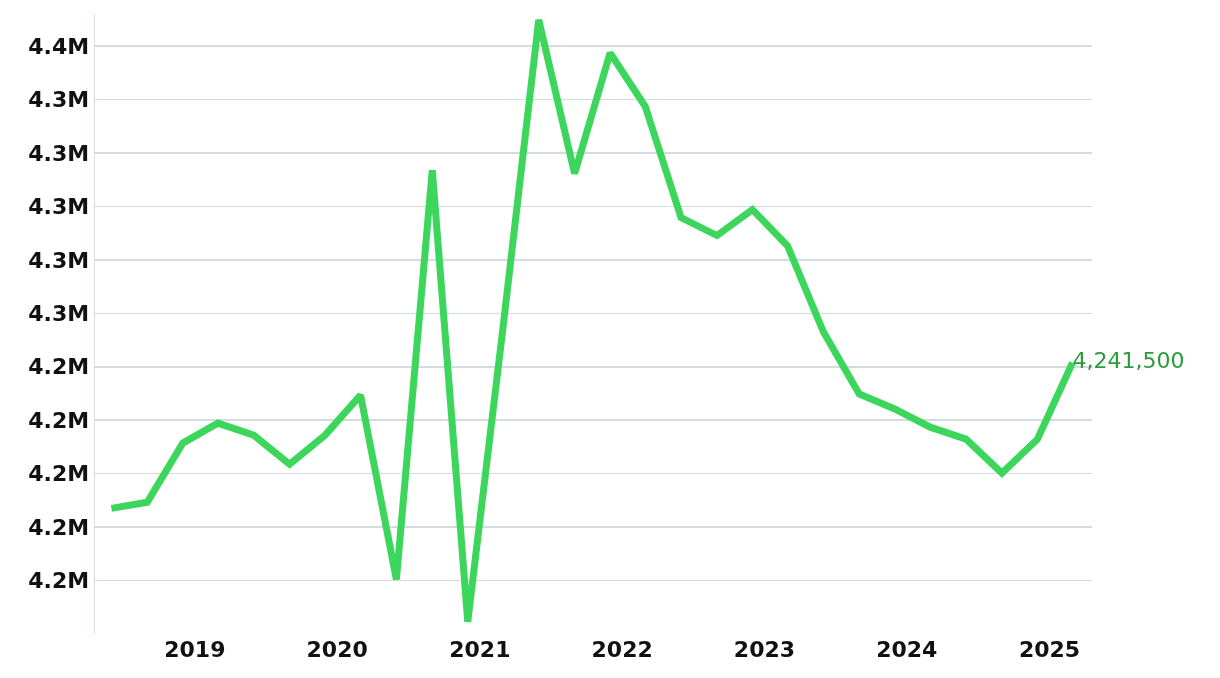 This screenshot has width=1220, height=678. What do you see at coordinates (480, 649) in the screenshot?
I see `x-tick-label: 2021` at bounding box center [480, 649].